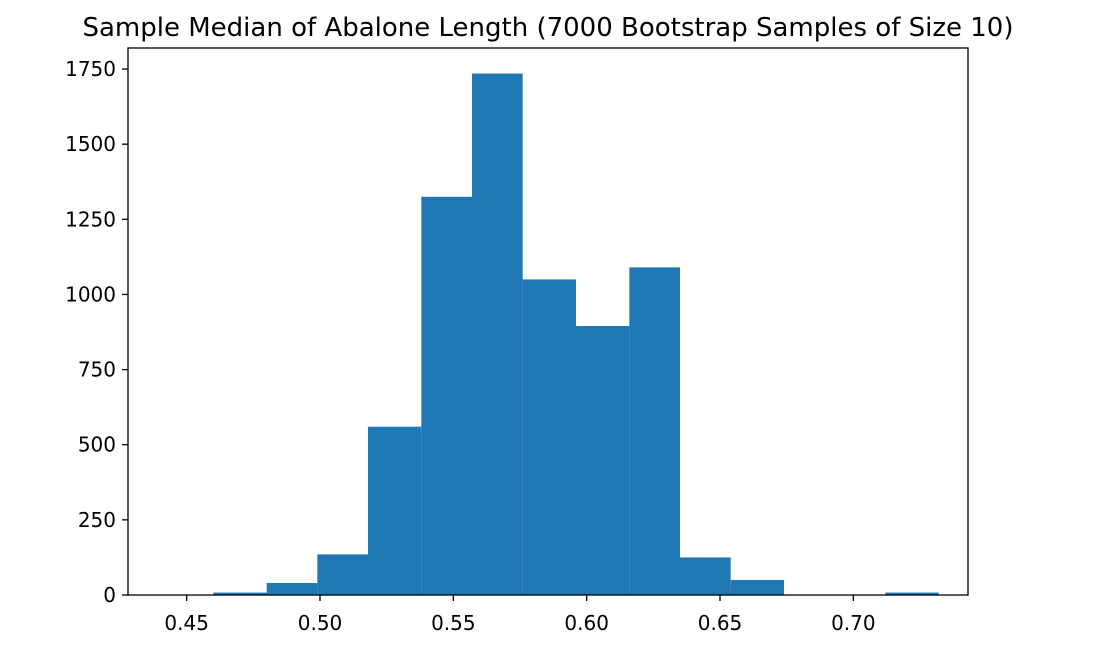 The image size is (1102, 657). What do you see at coordinates (853, 623) in the screenshot?
I see `x-tick-label-5: 0.70` at bounding box center [853, 623].